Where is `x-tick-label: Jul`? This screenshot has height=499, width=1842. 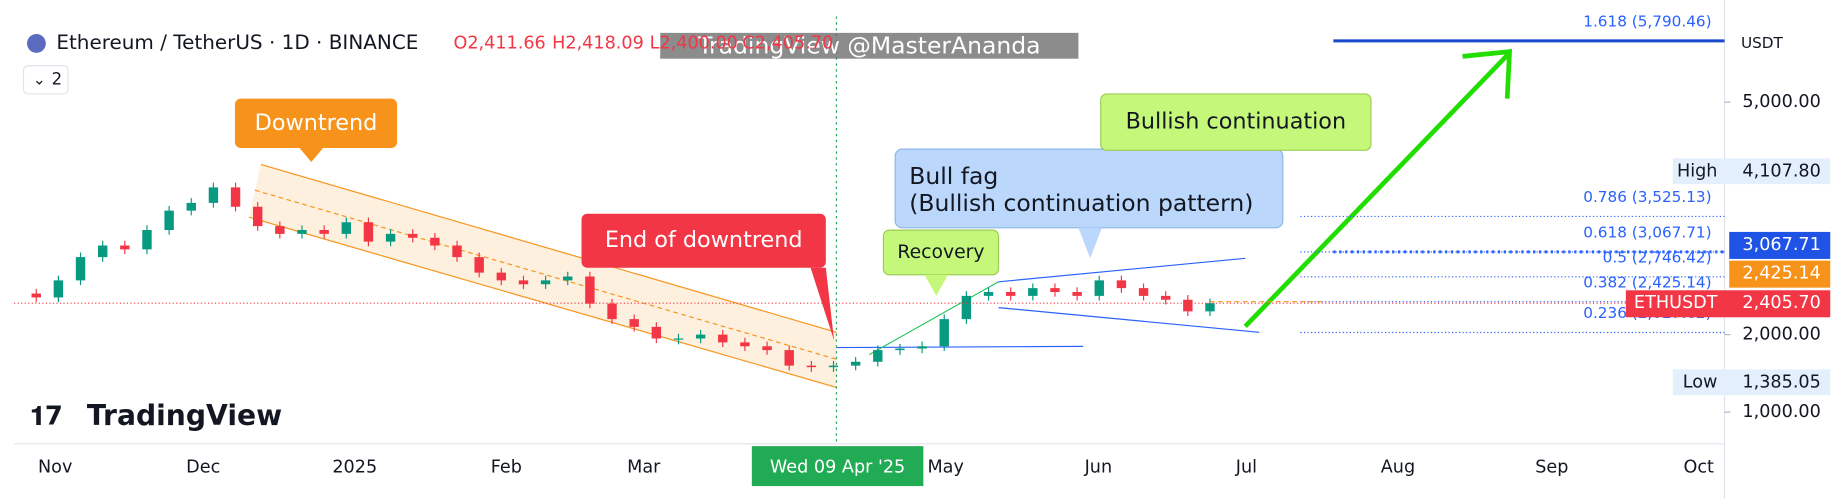
x-tick-label: Jul is located at coordinates (1246, 467).